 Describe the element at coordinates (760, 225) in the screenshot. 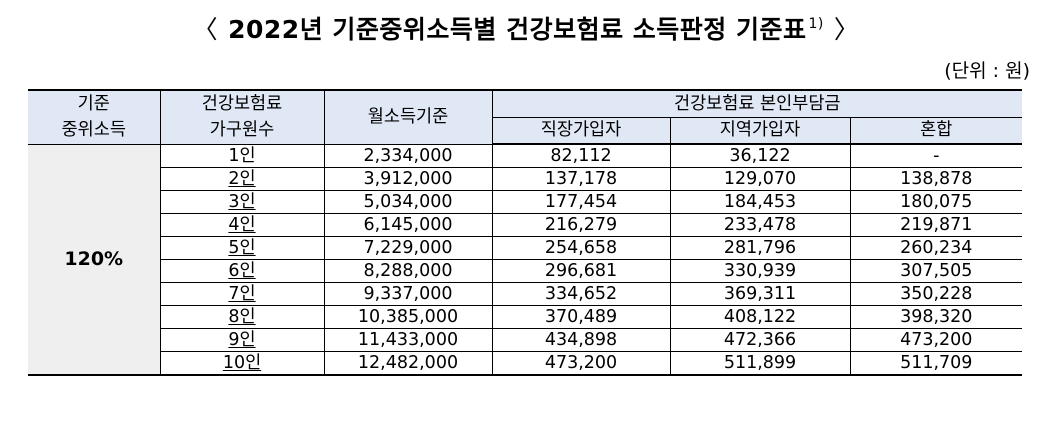

I see `cell-regional: 233,478` at that location.